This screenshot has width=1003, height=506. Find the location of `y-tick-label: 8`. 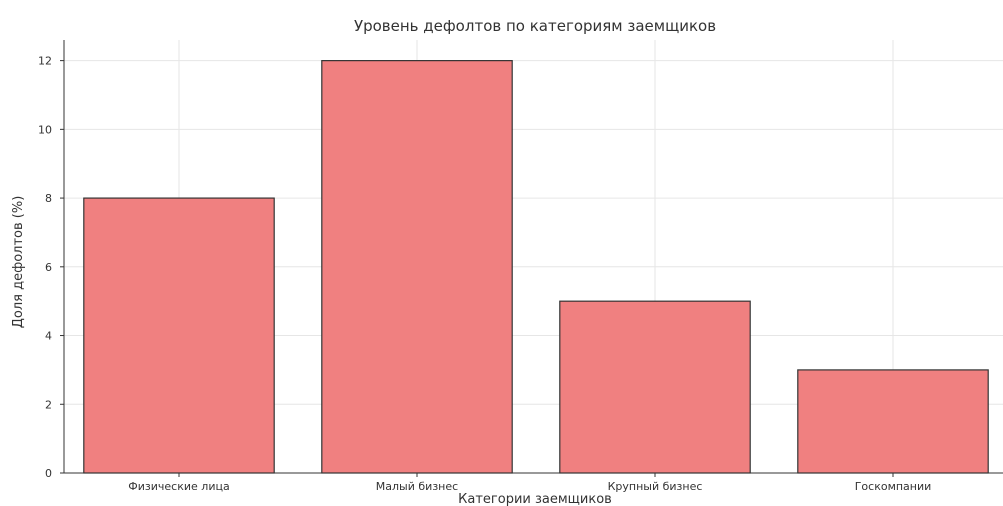

y-tick-label: 8 is located at coordinates (48, 198).